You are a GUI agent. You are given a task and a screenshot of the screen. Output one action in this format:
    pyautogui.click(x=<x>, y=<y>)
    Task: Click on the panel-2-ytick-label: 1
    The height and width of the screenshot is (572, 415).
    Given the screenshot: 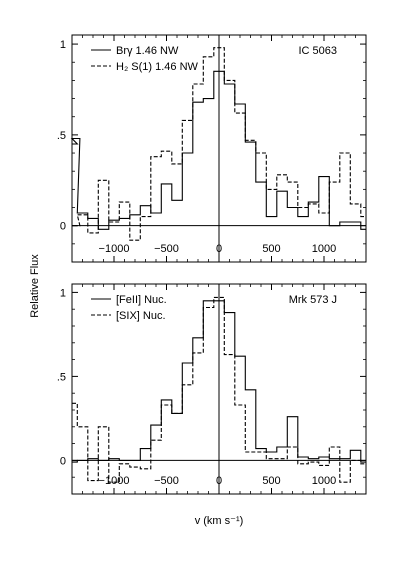 What is the action you would take?
    pyautogui.click(x=63, y=293)
    